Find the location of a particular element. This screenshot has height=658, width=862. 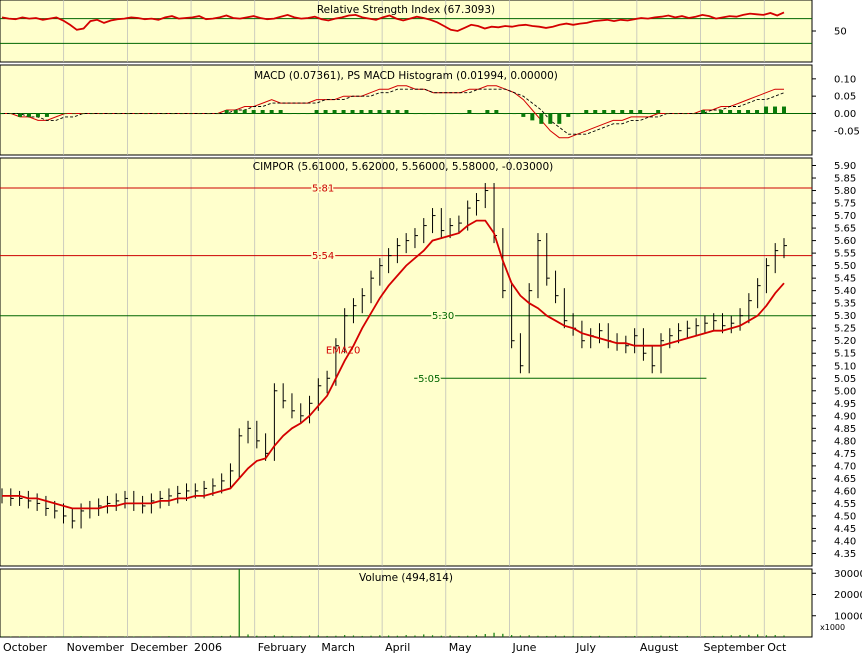

rsi-panel is located at coordinates (406, 31).